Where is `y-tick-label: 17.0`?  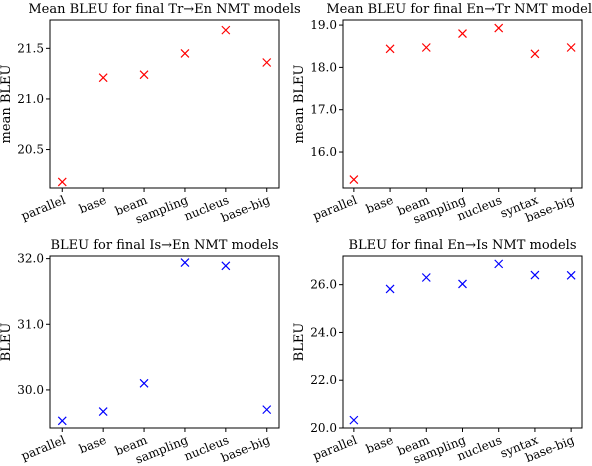 y-tick-label: 17.0 is located at coordinates (323, 110).